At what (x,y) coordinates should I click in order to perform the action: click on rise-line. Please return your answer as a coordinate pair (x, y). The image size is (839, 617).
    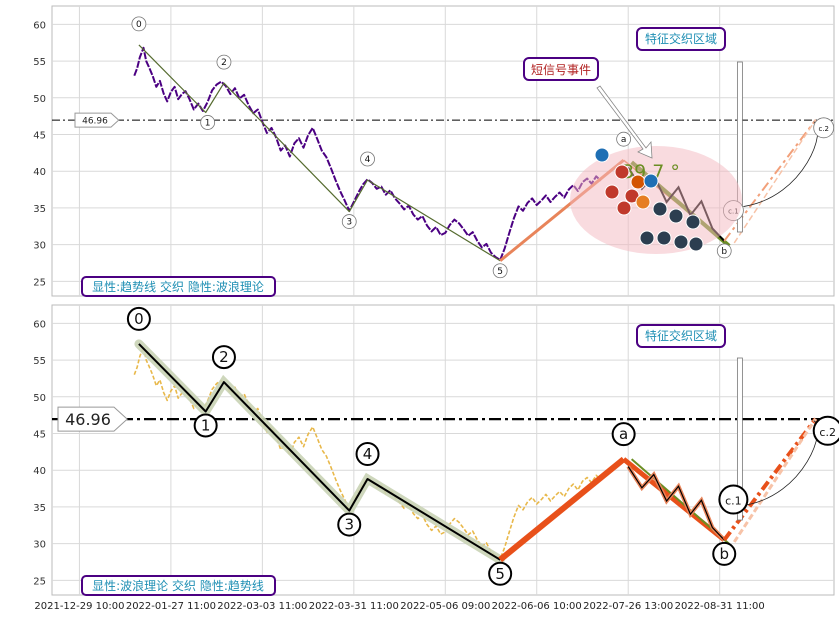
    Looking at the image, I should click on (562, 509).